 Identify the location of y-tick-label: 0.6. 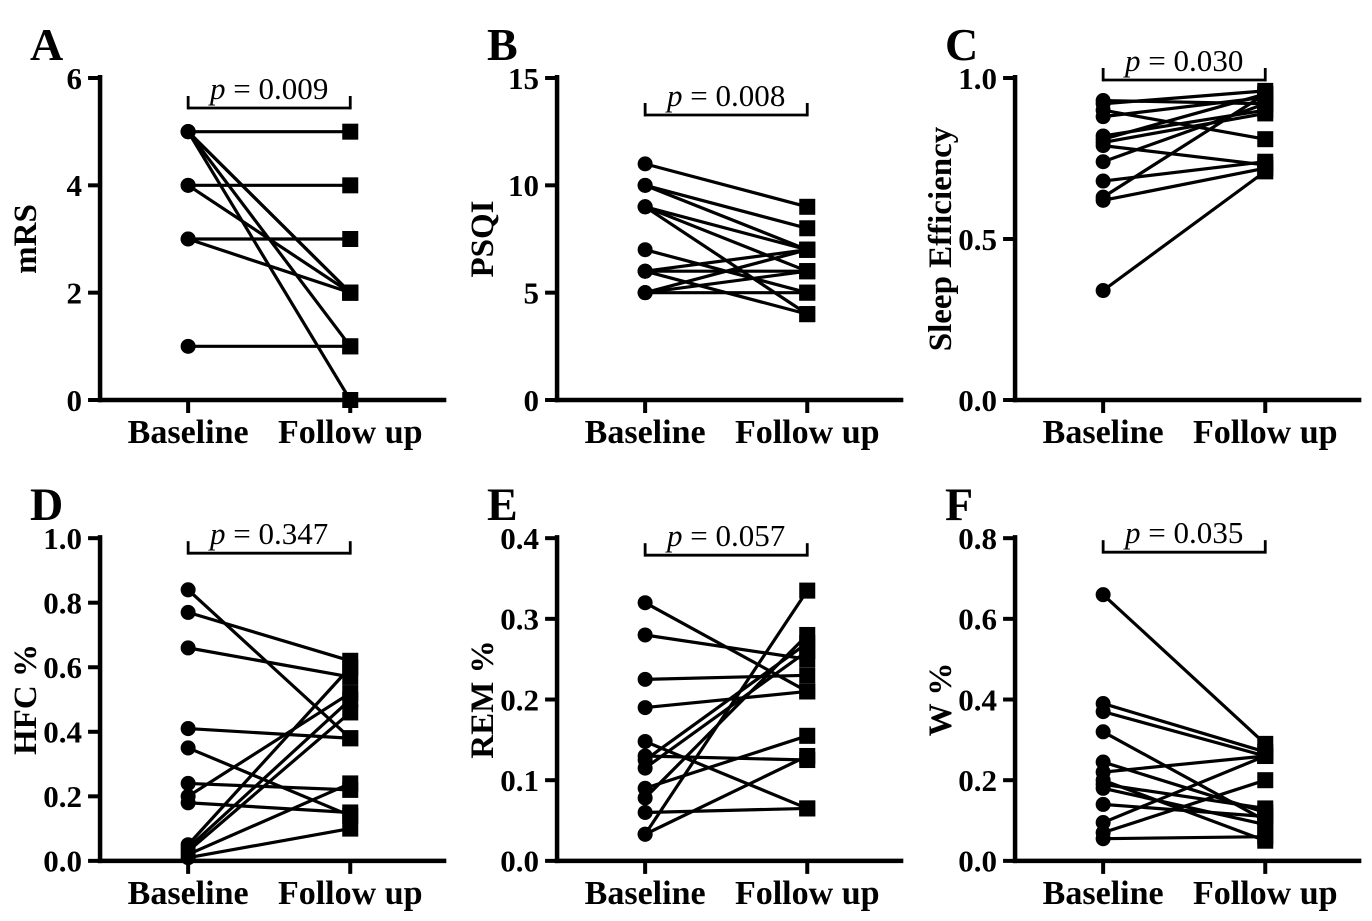
(977, 619).